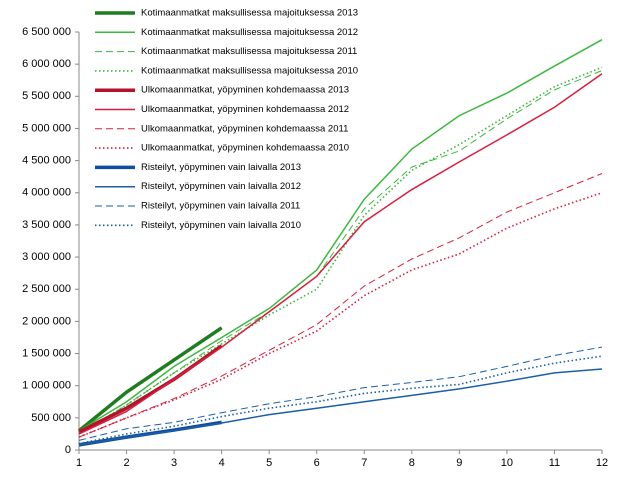  Describe the element at coordinates (602, 463) in the screenshot. I see `x-tick-label: 12` at that location.